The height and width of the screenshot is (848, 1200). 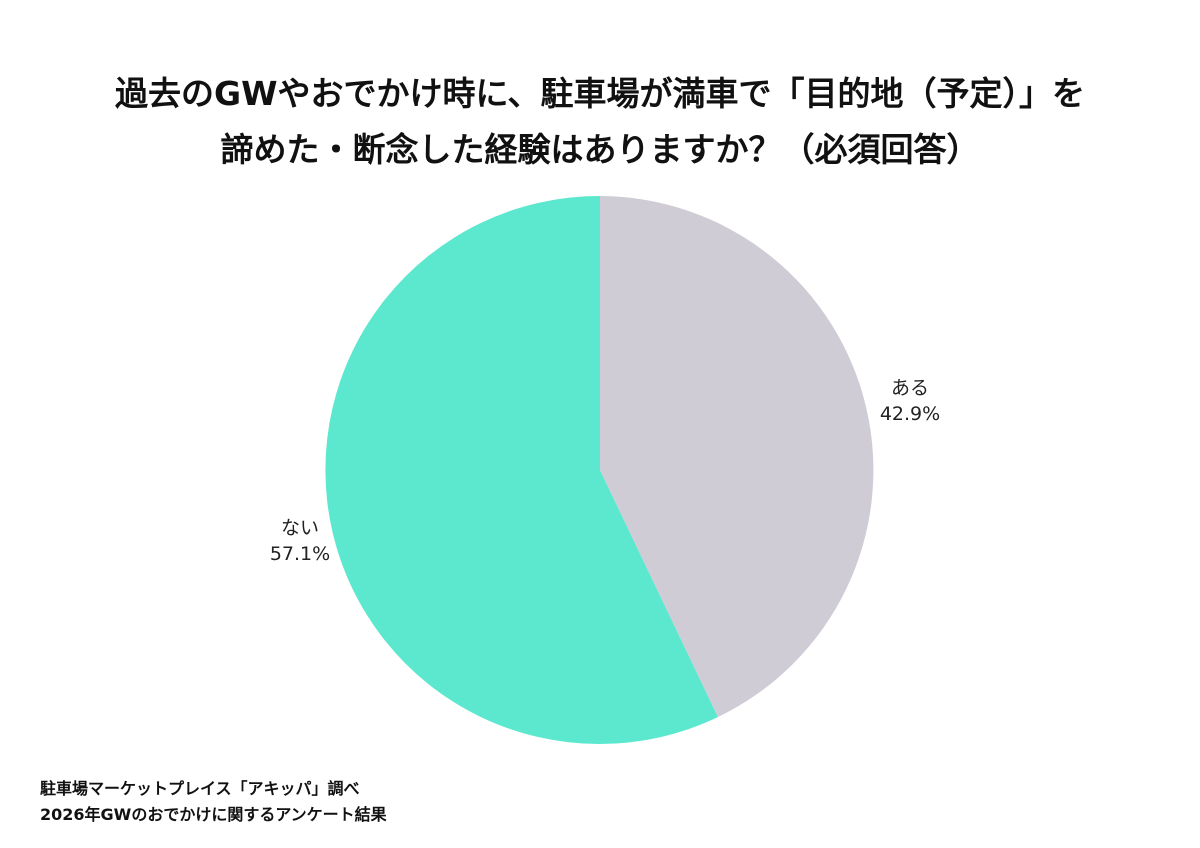 What do you see at coordinates (737, 456) in the screenshot?
I see `pie-slice-aru` at bounding box center [737, 456].